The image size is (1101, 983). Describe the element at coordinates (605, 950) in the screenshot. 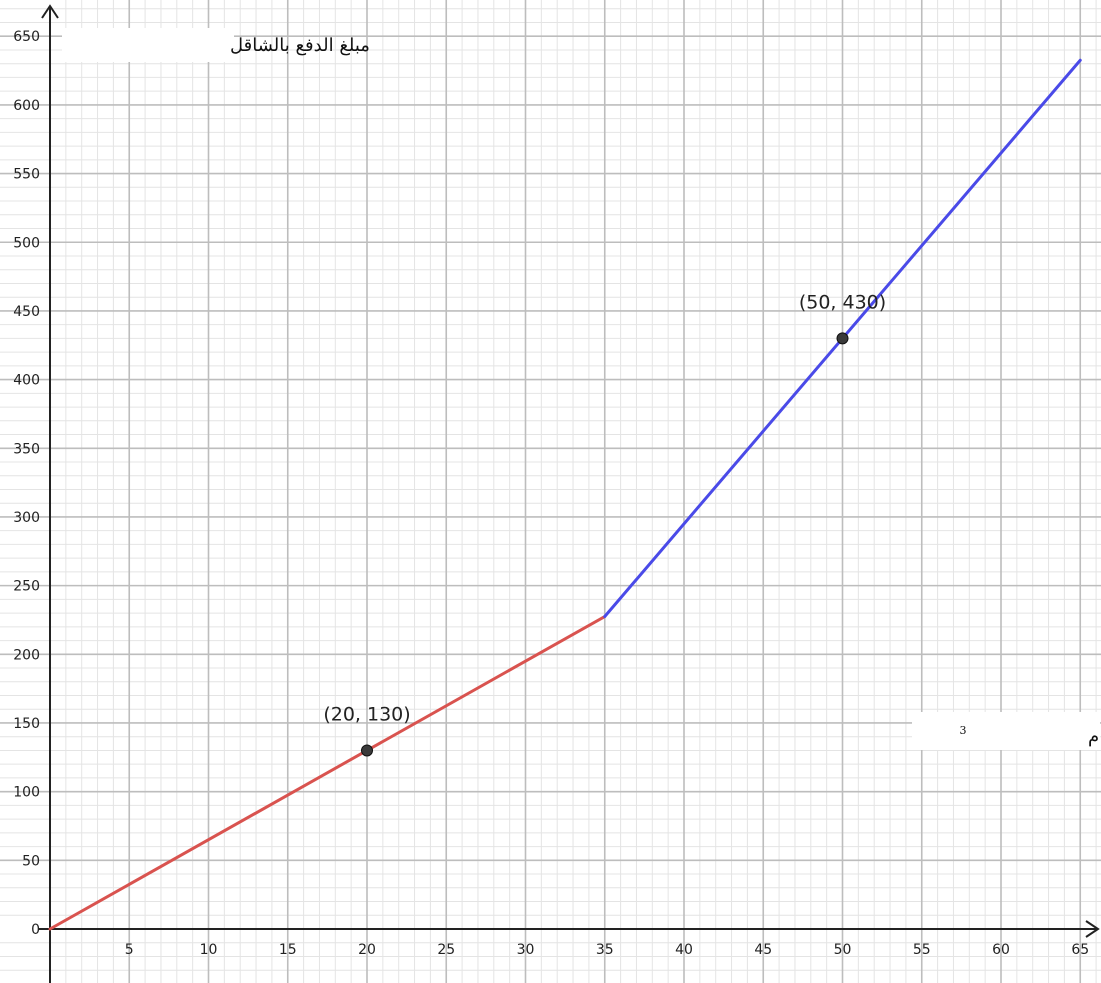

I see `x-tick-label: 35` at that location.